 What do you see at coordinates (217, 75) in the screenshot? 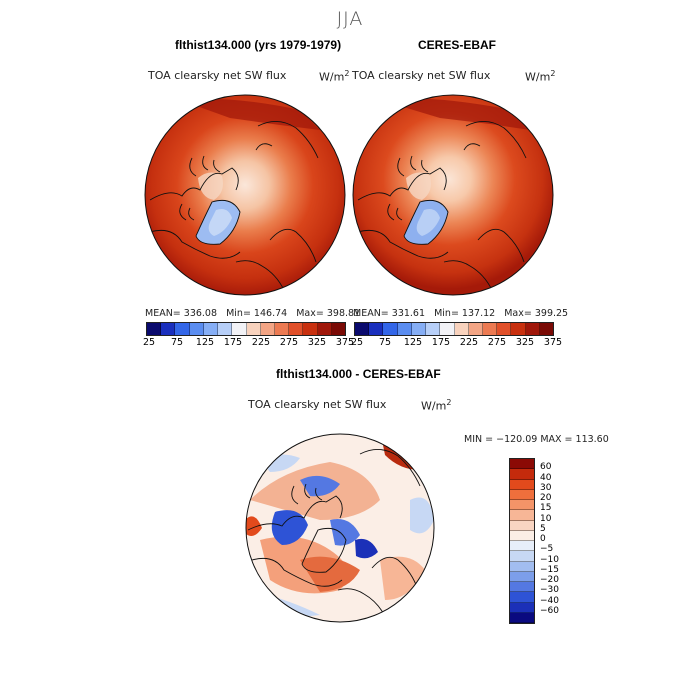
I see `panel-left-variable: TOA clearsky net SW flux` at bounding box center [217, 75].